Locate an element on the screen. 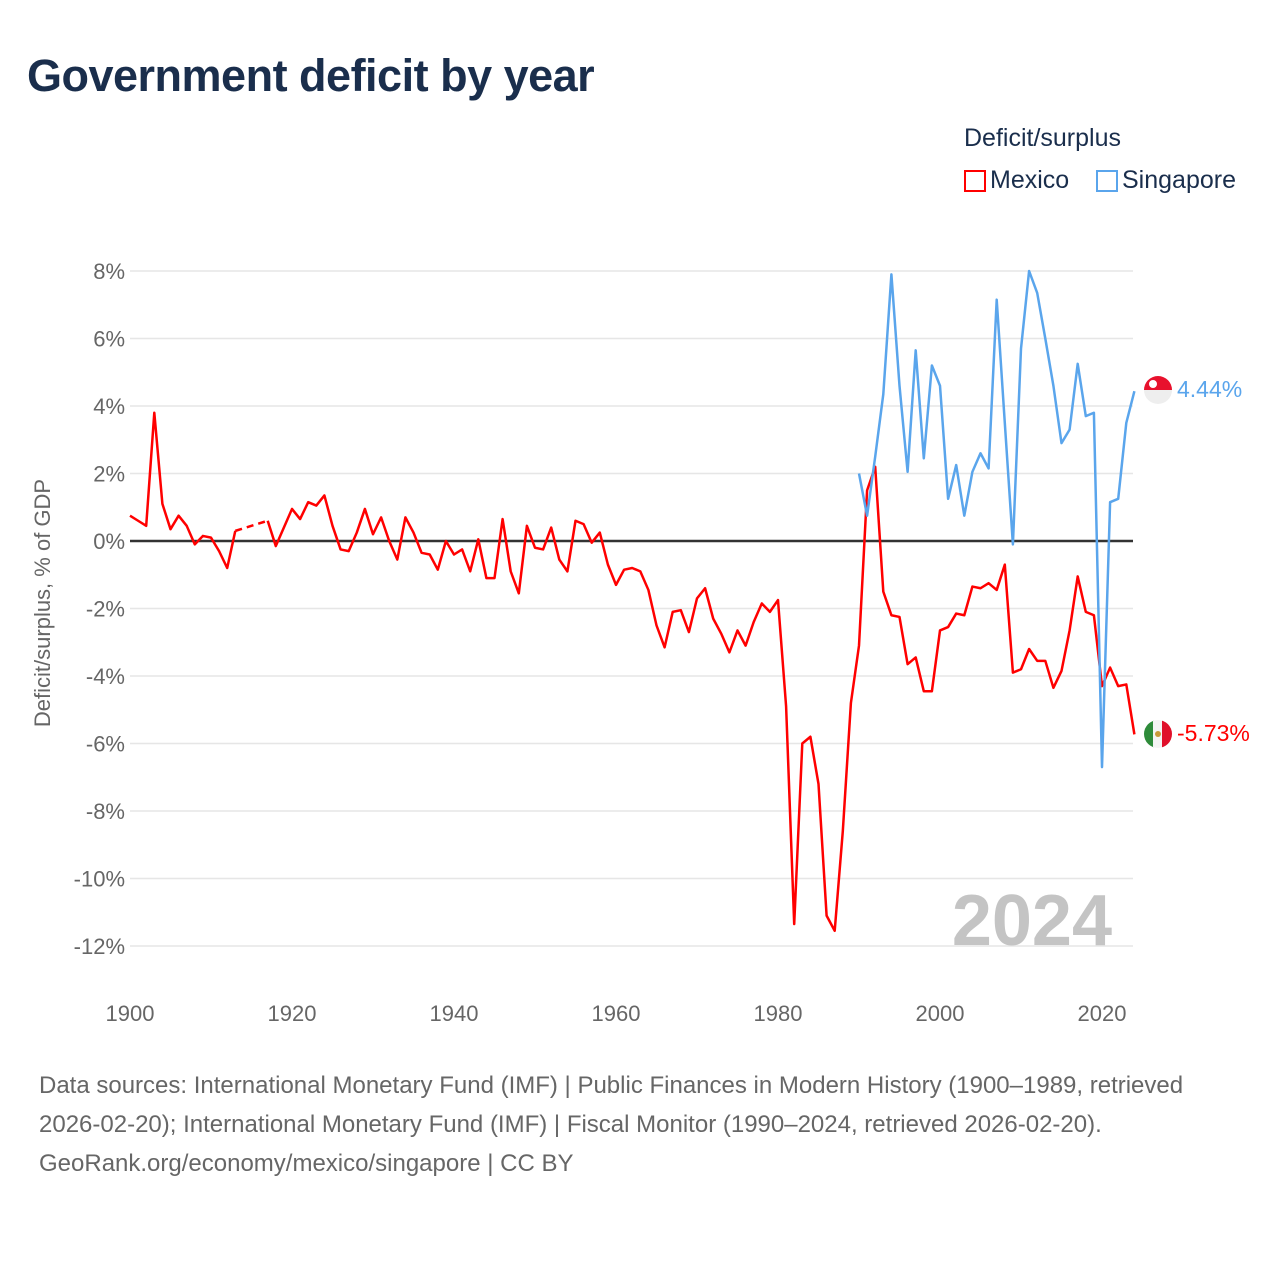 This screenshot has height=1280, width=1280. y-tick-label: -6% is located at coordinates (105, 744).